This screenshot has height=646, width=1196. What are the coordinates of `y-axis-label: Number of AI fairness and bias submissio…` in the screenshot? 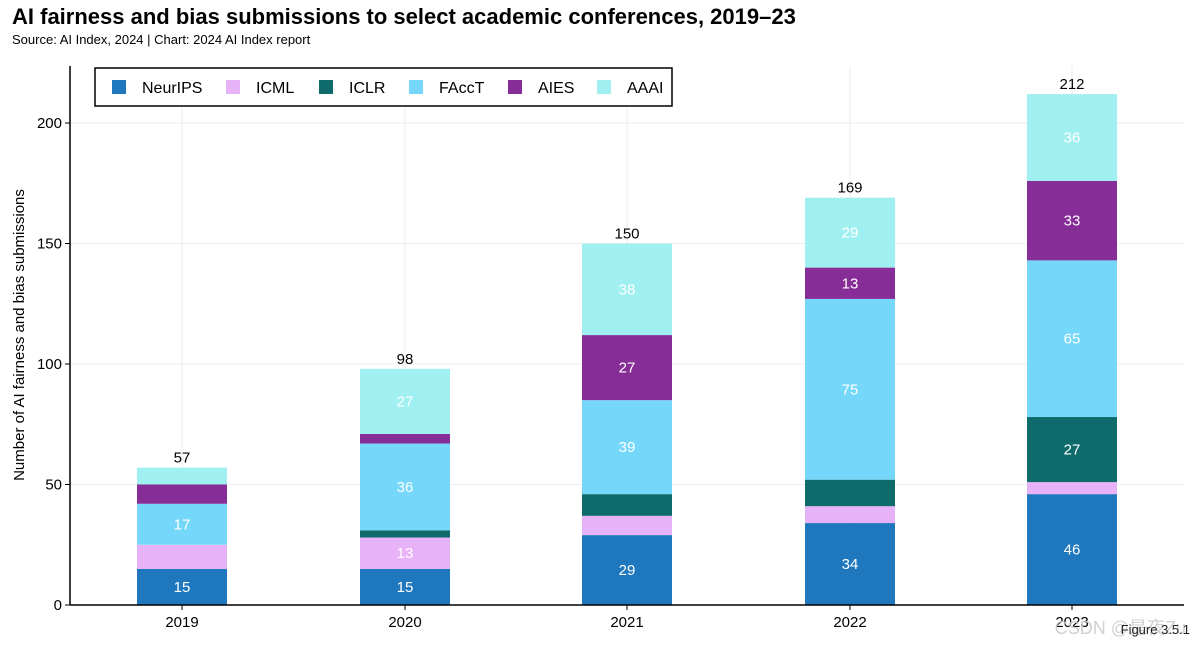 It's located at (19, 335).